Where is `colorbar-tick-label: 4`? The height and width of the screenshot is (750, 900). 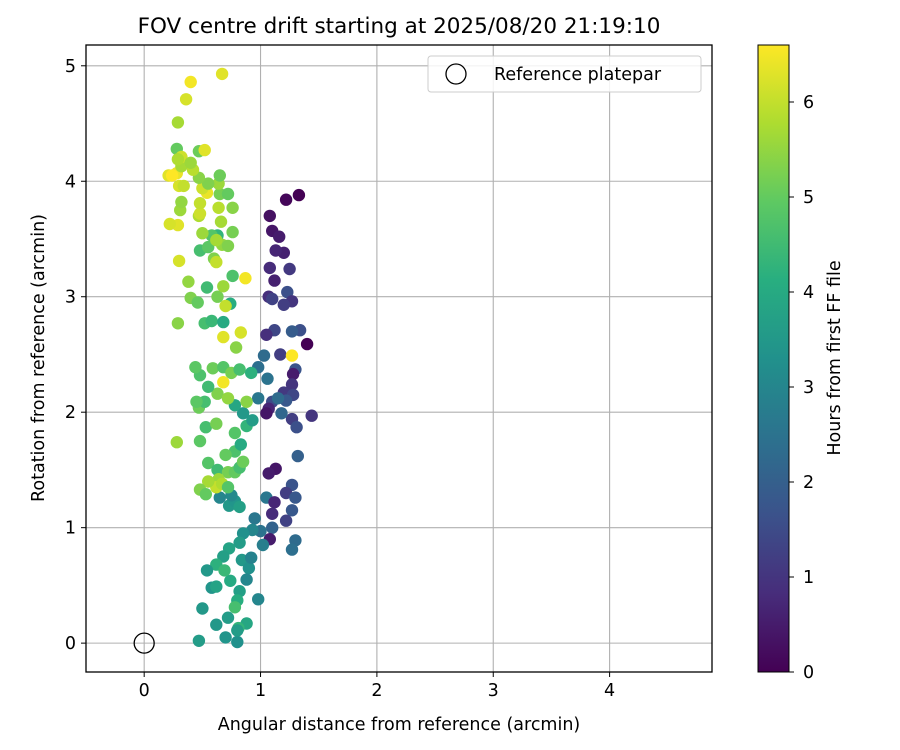
colorbar-tick-label: 4 is located at coordinates (808, 293).